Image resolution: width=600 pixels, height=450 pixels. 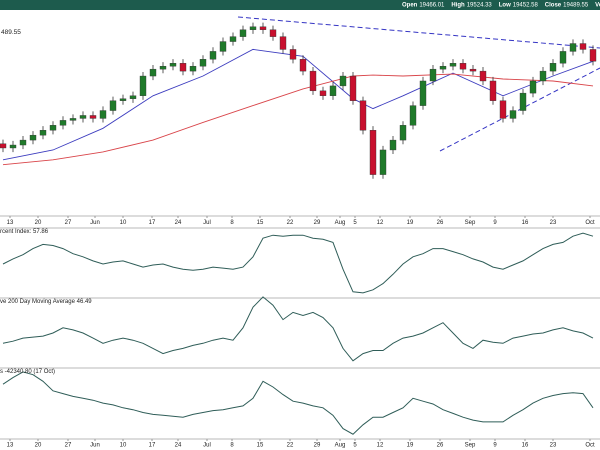 What do you see at coordinates (24, 232) in the screenshot?
I see `indicator-label: rcent Index: 57.86` at bounding box center [24, 232].